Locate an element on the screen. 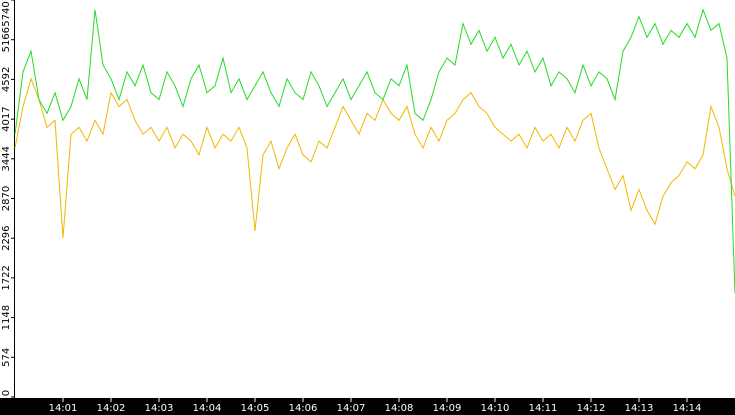  y-tick-label: 4592 is located at coordinates (6, 79).